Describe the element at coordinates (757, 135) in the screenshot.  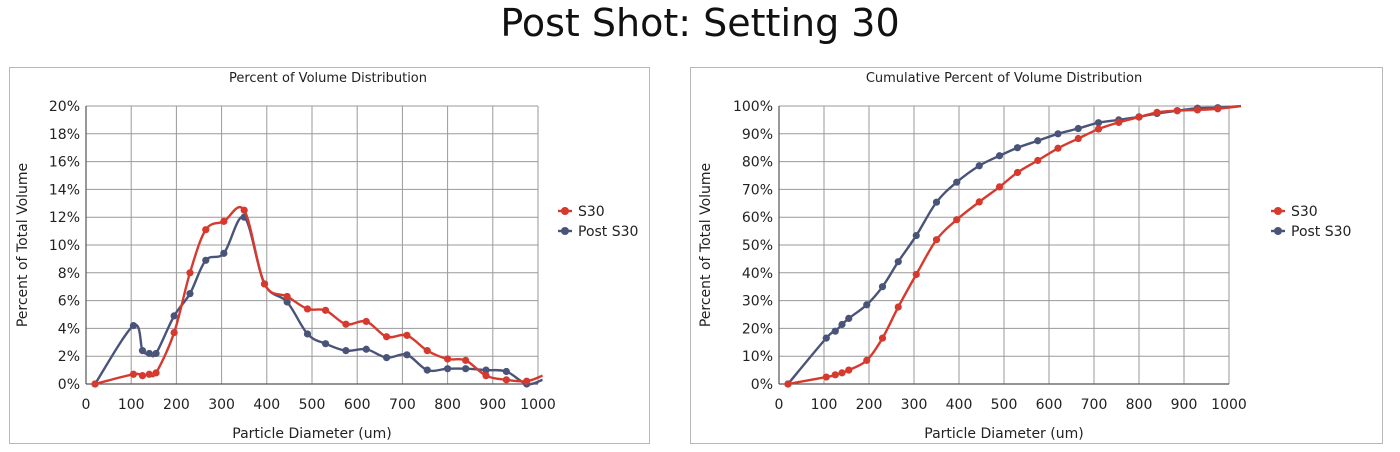
I see `y-tick-label: 90%` at that location.